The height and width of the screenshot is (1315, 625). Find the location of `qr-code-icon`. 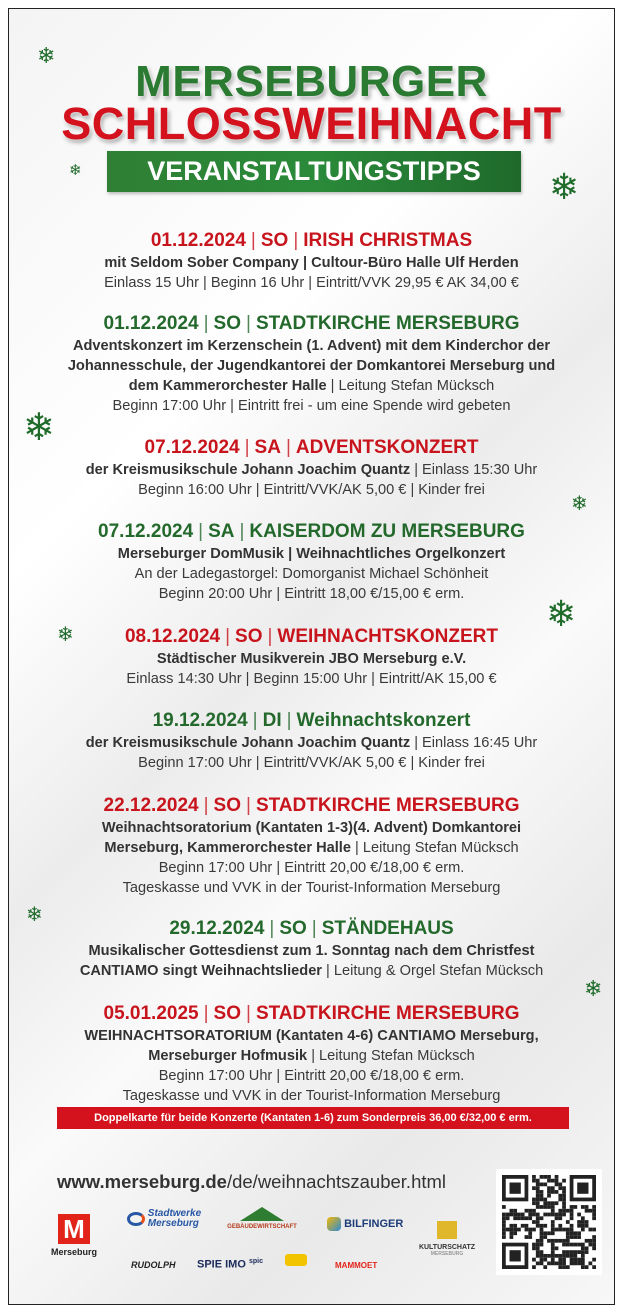

qr-code-icon is located at coordinates (549, 1222).